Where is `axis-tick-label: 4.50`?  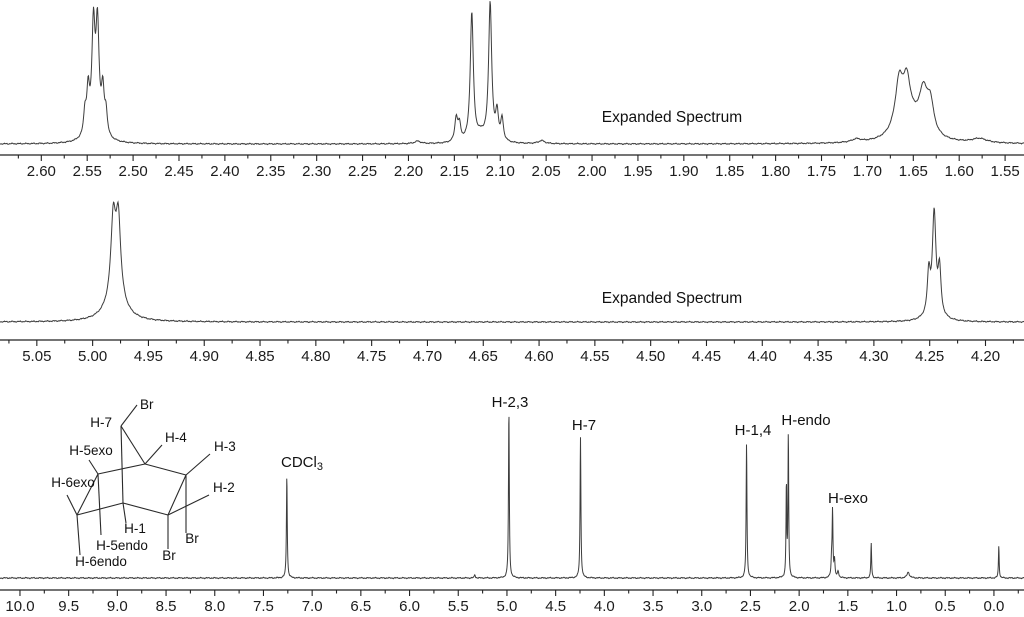
axis-tick-label: 4.50 is located at coordinates (650, 356).